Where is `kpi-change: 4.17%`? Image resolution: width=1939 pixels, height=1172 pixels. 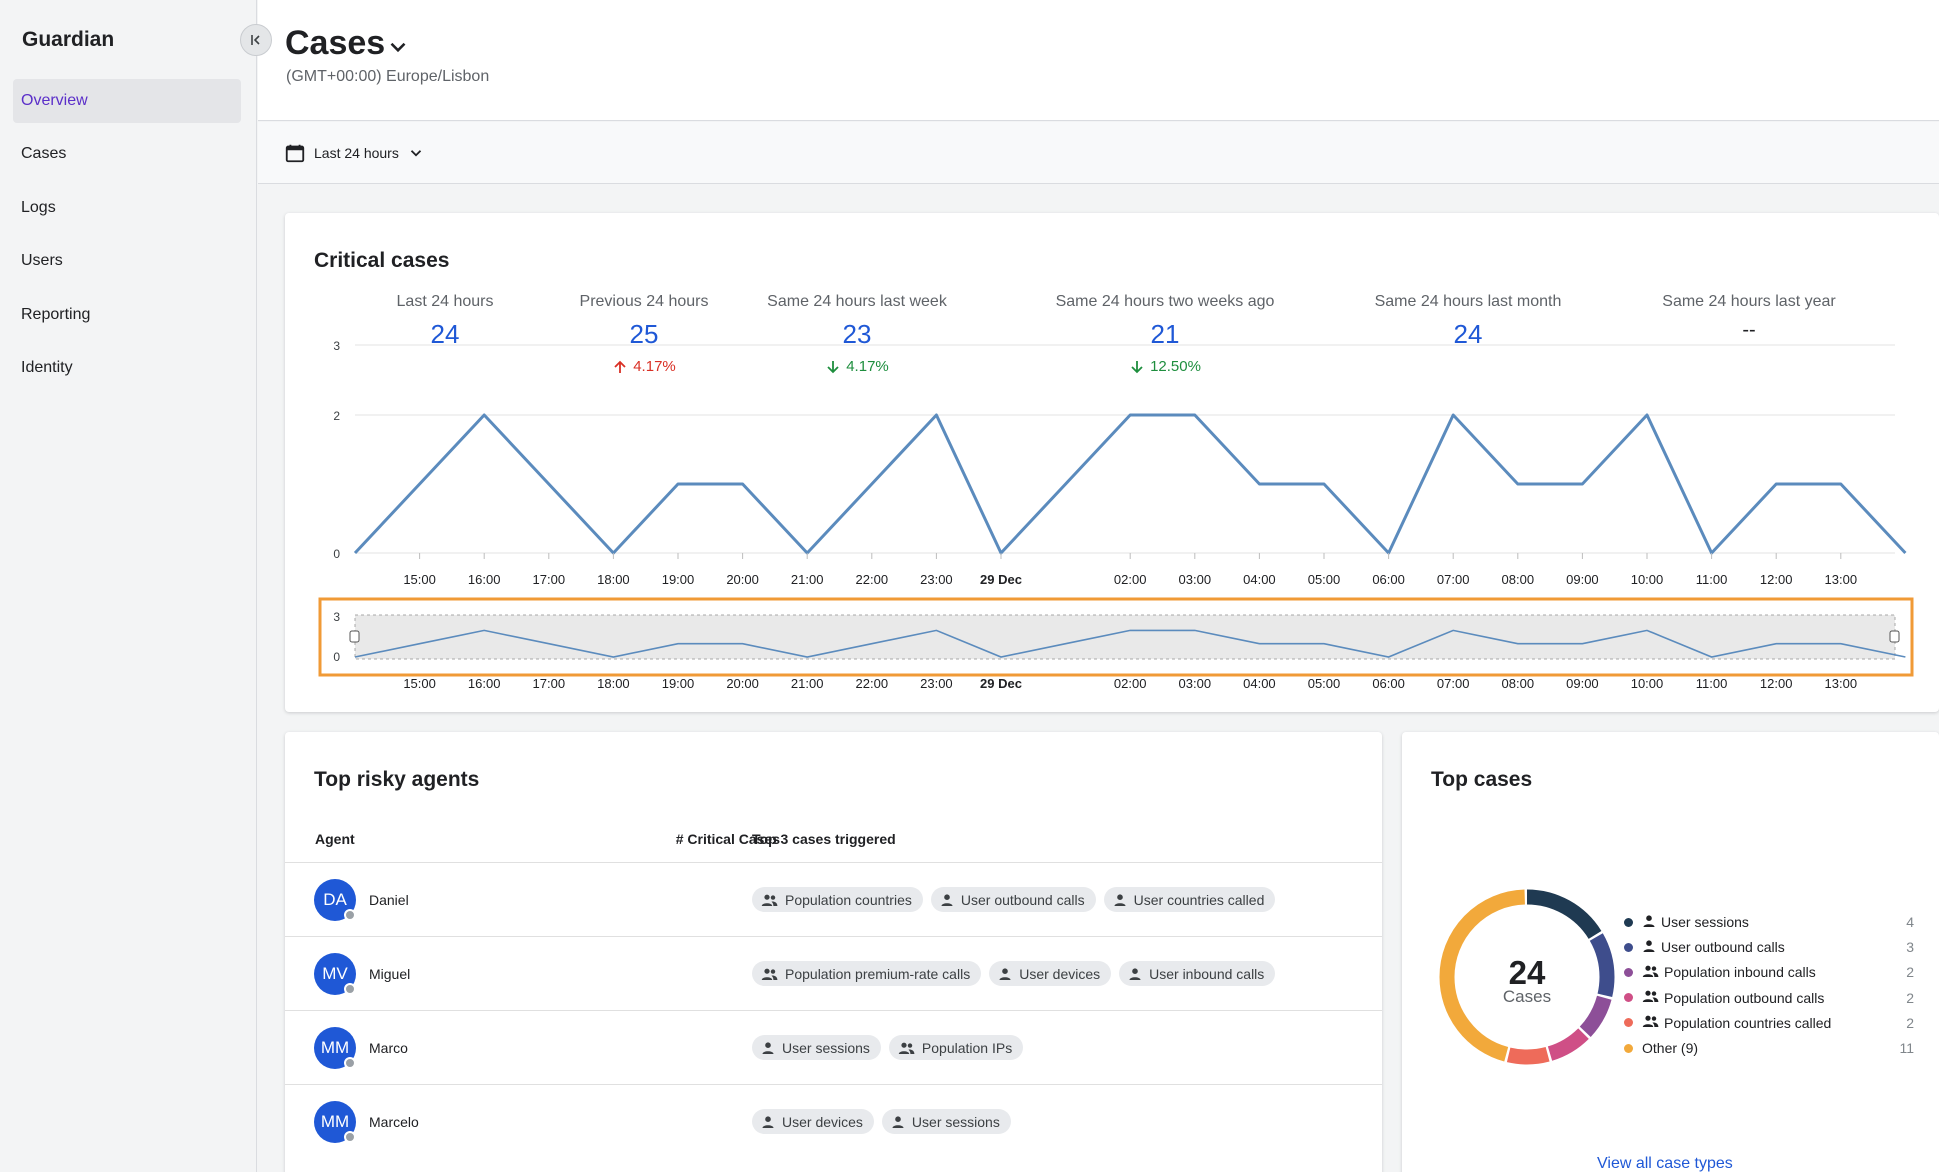
kpi-change: 4.17% is located at coordinates (857, 366).